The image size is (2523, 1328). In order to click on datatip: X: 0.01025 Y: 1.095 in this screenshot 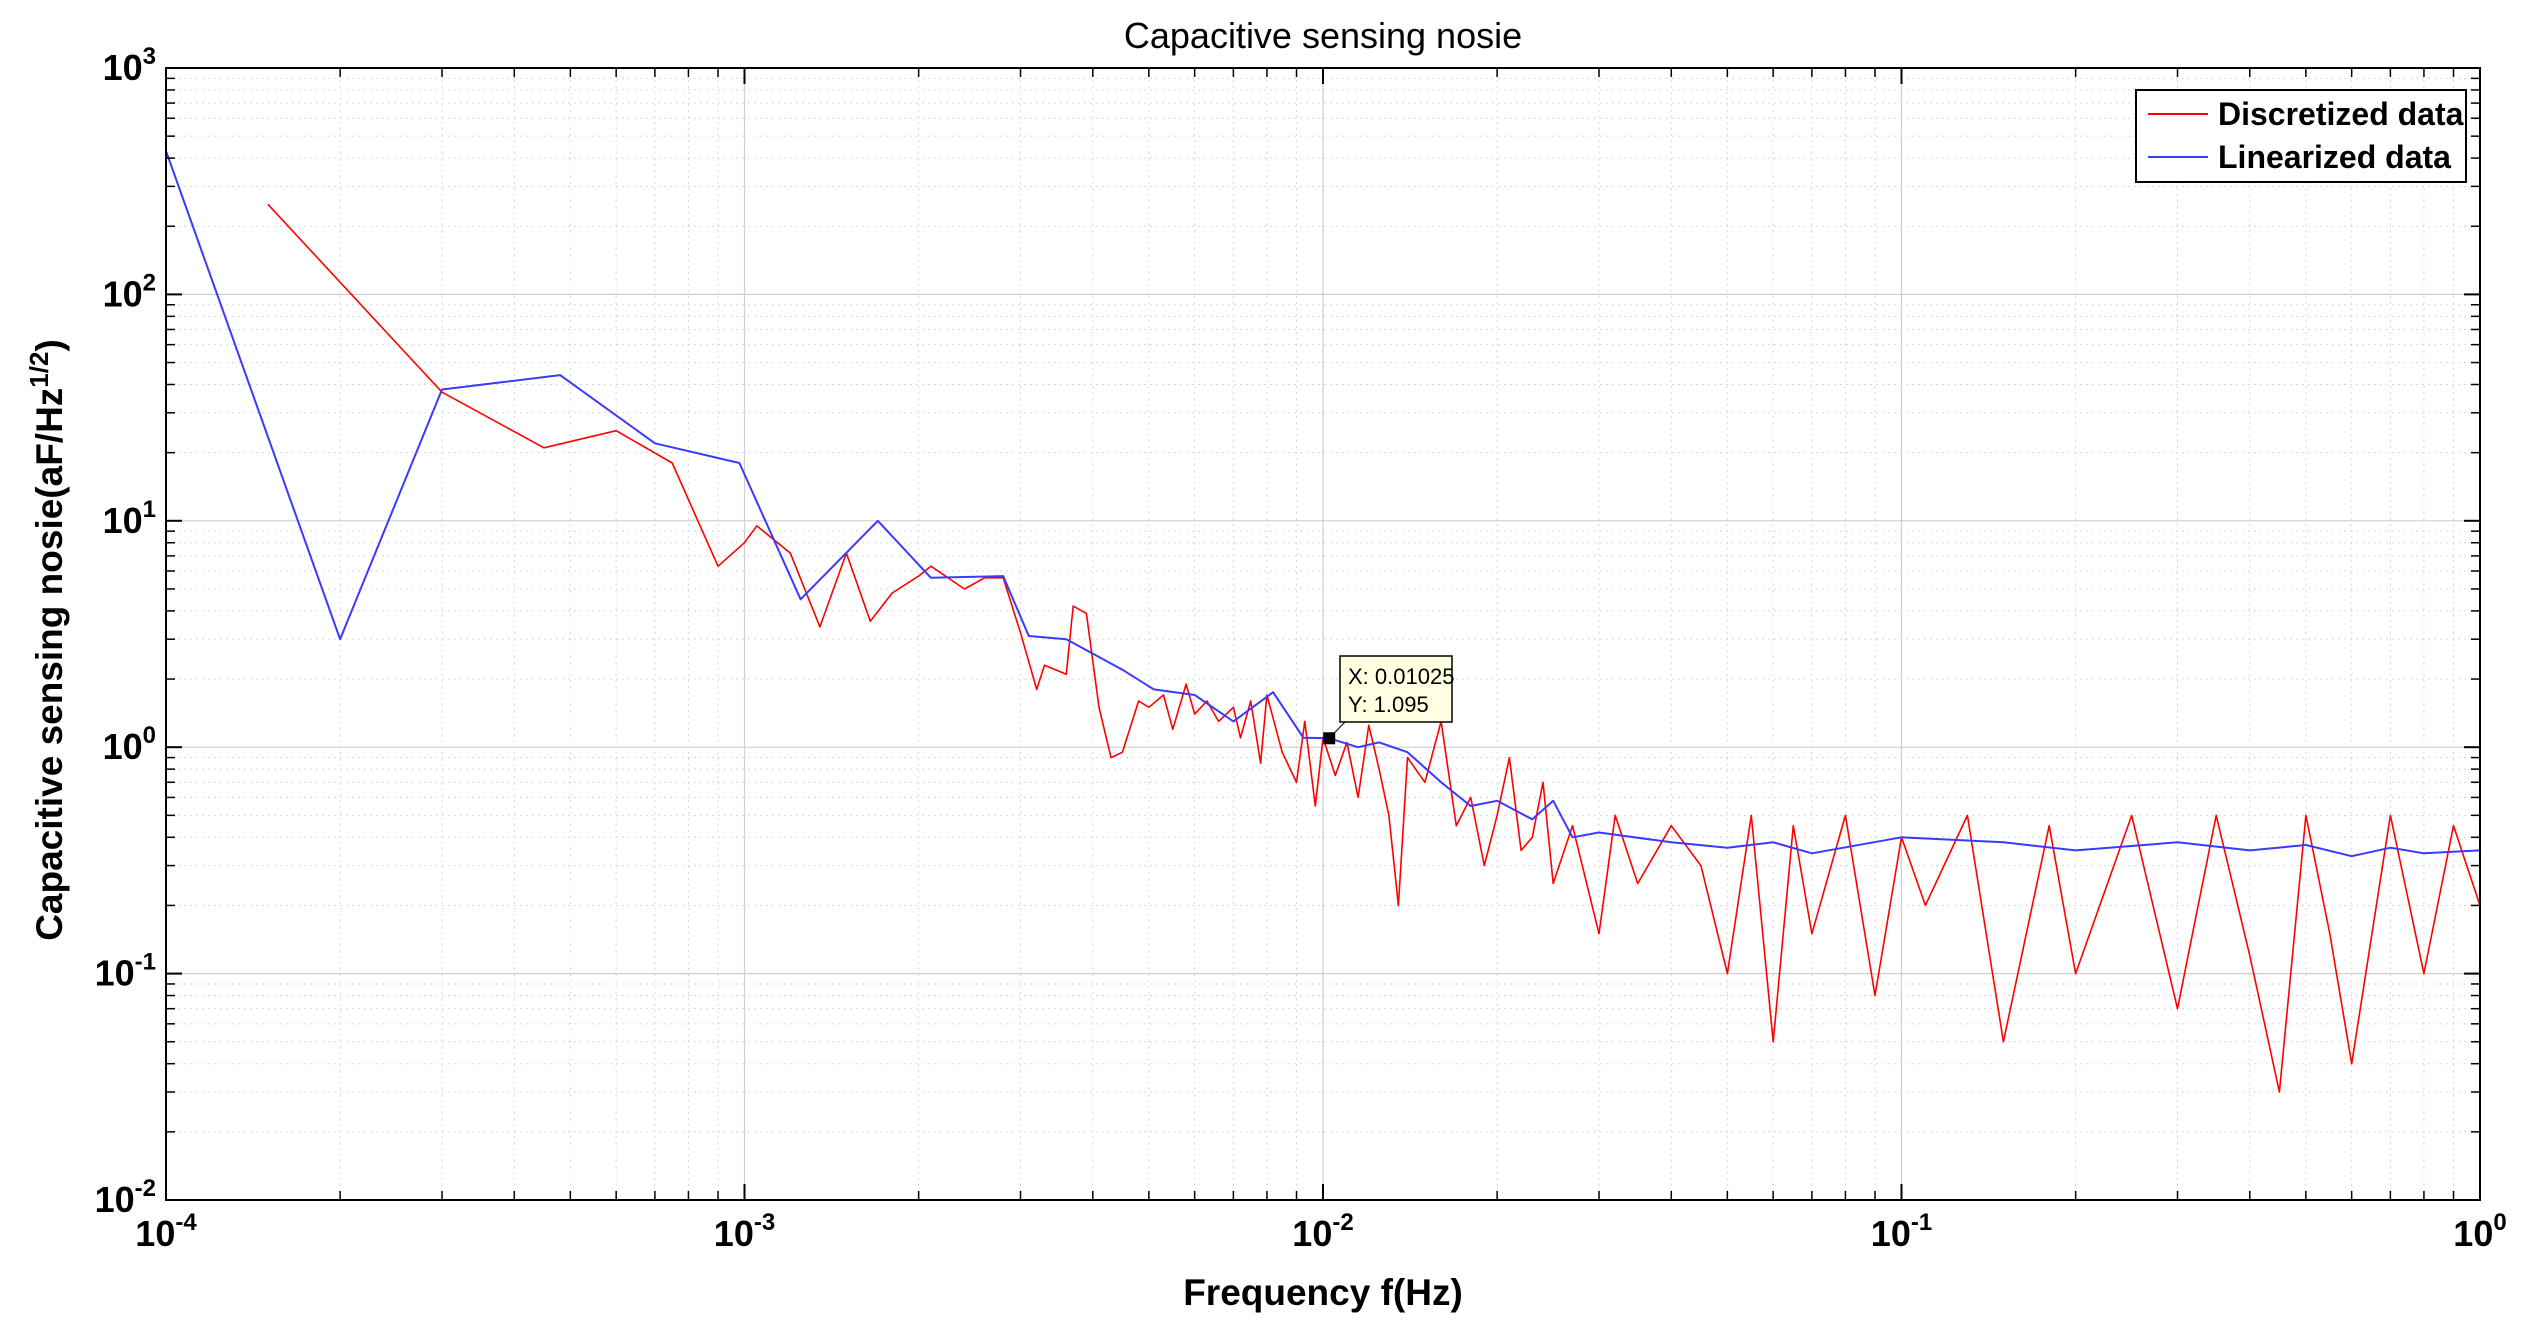, I will do `click(1388, 700)`.